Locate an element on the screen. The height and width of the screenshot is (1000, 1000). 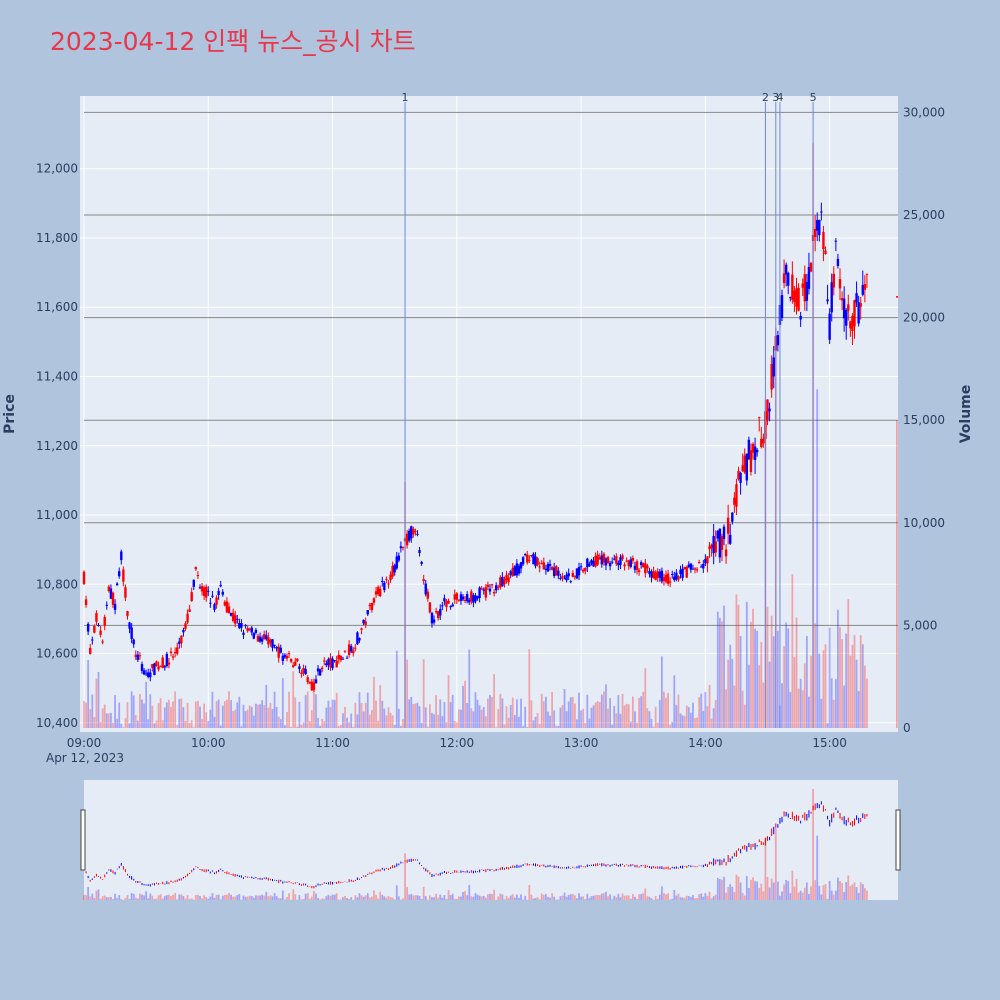
volume-tick-label: 10,000 is located at coordinates (924, 523).